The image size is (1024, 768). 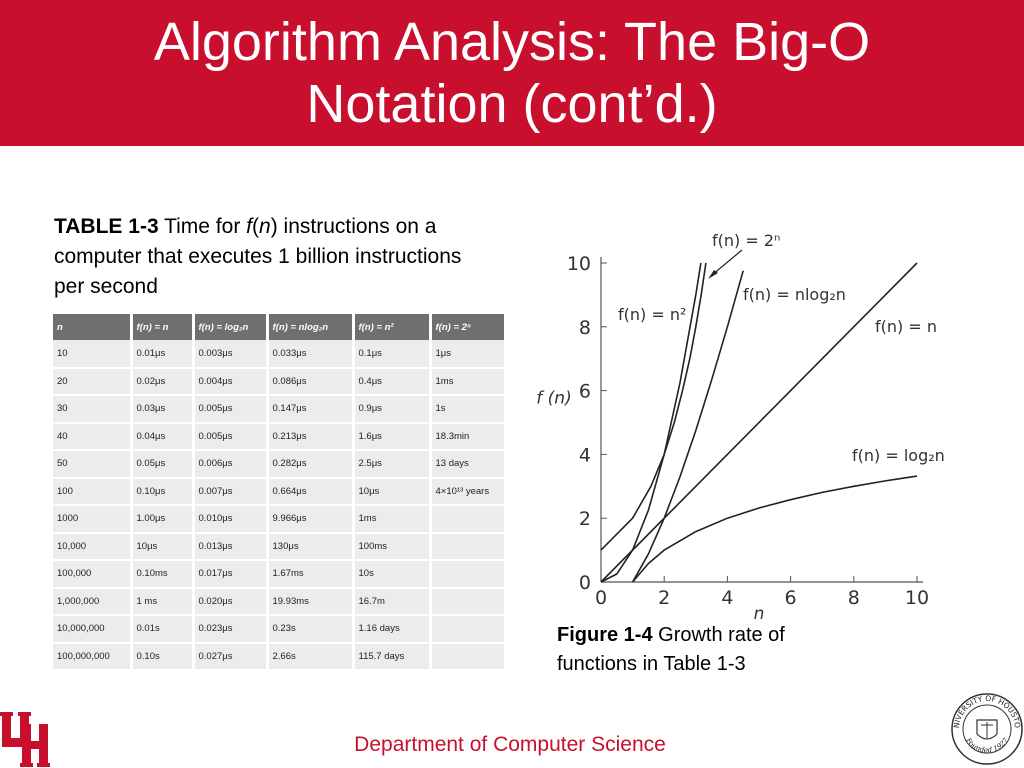 I want to click on y-tick-label: 4, so click(x=585, y=455).